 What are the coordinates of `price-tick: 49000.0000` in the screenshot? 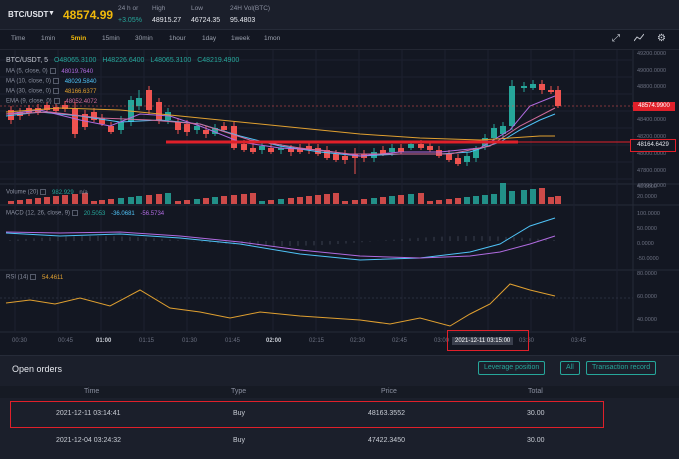 It's located at (652, 71).